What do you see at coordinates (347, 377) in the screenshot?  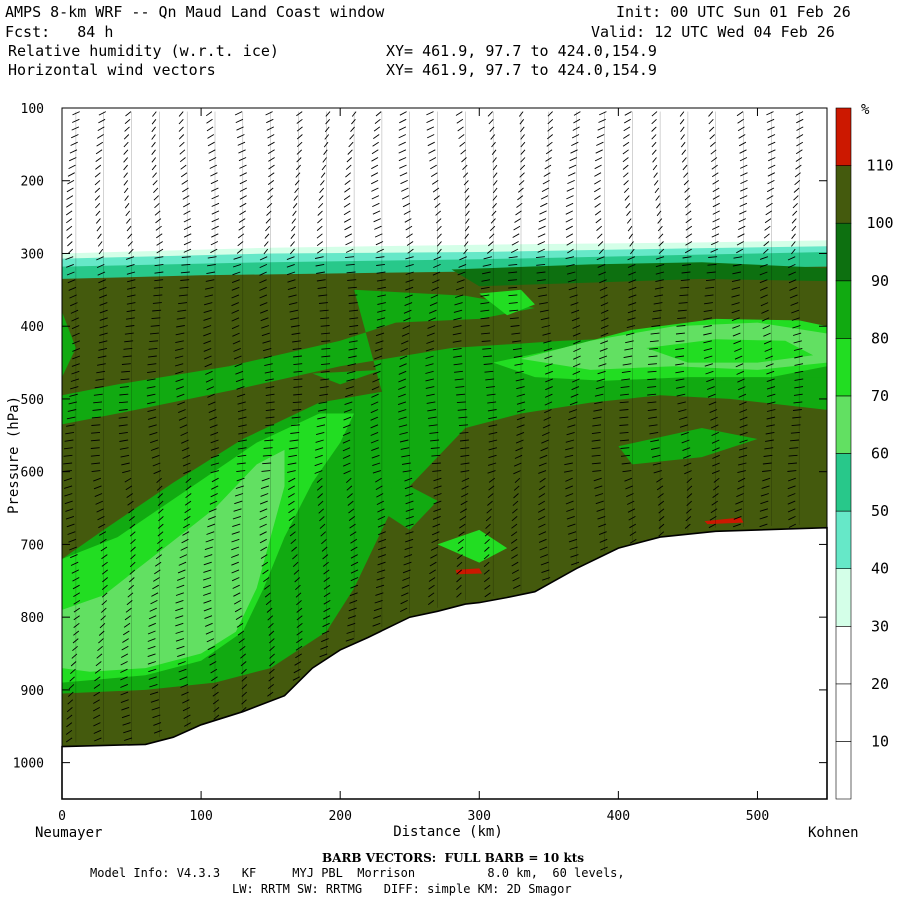 I see `humidity-band` at bounding box center [347, 377].